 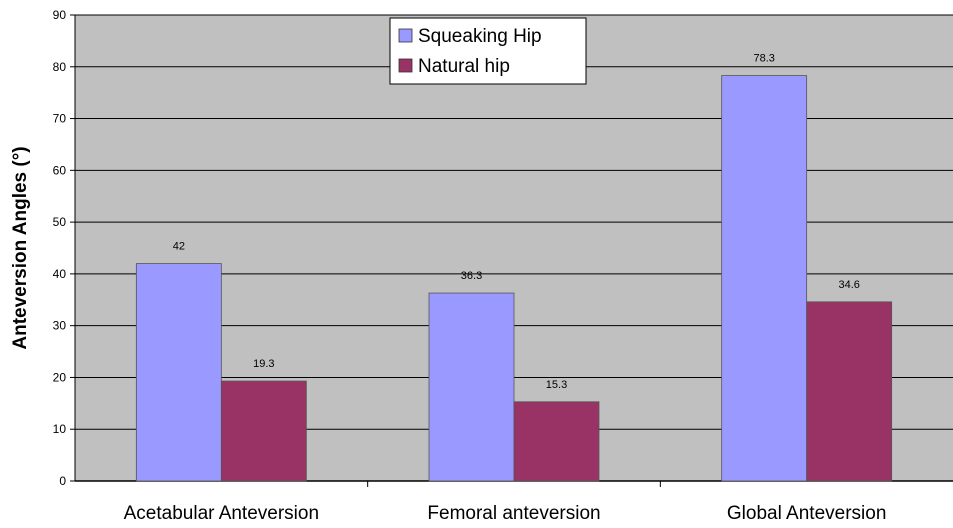 I want to click on y-tick-label: 60, so click(x=60, y=170).